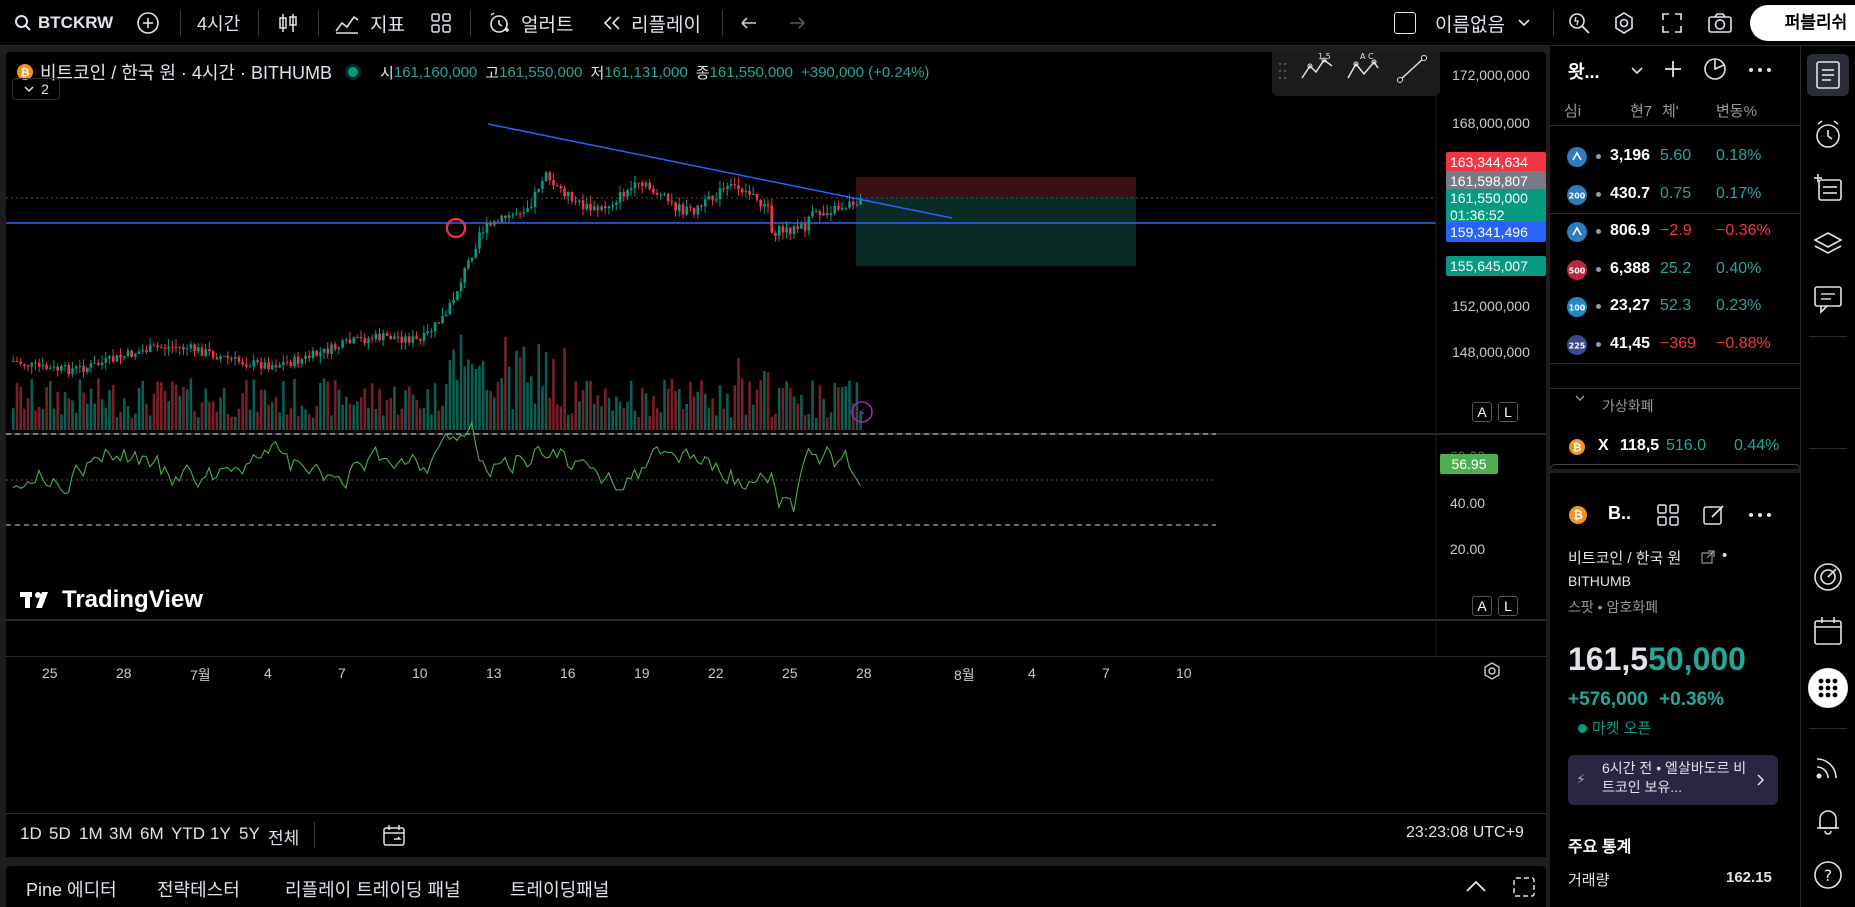 The height and width of the screenshot is (907, 1855). What do you see at coordinates (499, 22) in the screenshot?
I see `alarm-clock-icon` at bounding box center [499, 22].